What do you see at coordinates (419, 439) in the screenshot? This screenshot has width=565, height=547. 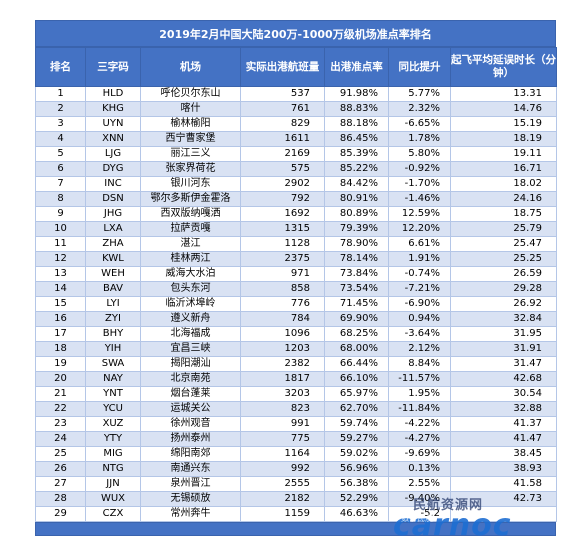 I see `cell-yoy: -4.27%` at bounding box center [419, 439].